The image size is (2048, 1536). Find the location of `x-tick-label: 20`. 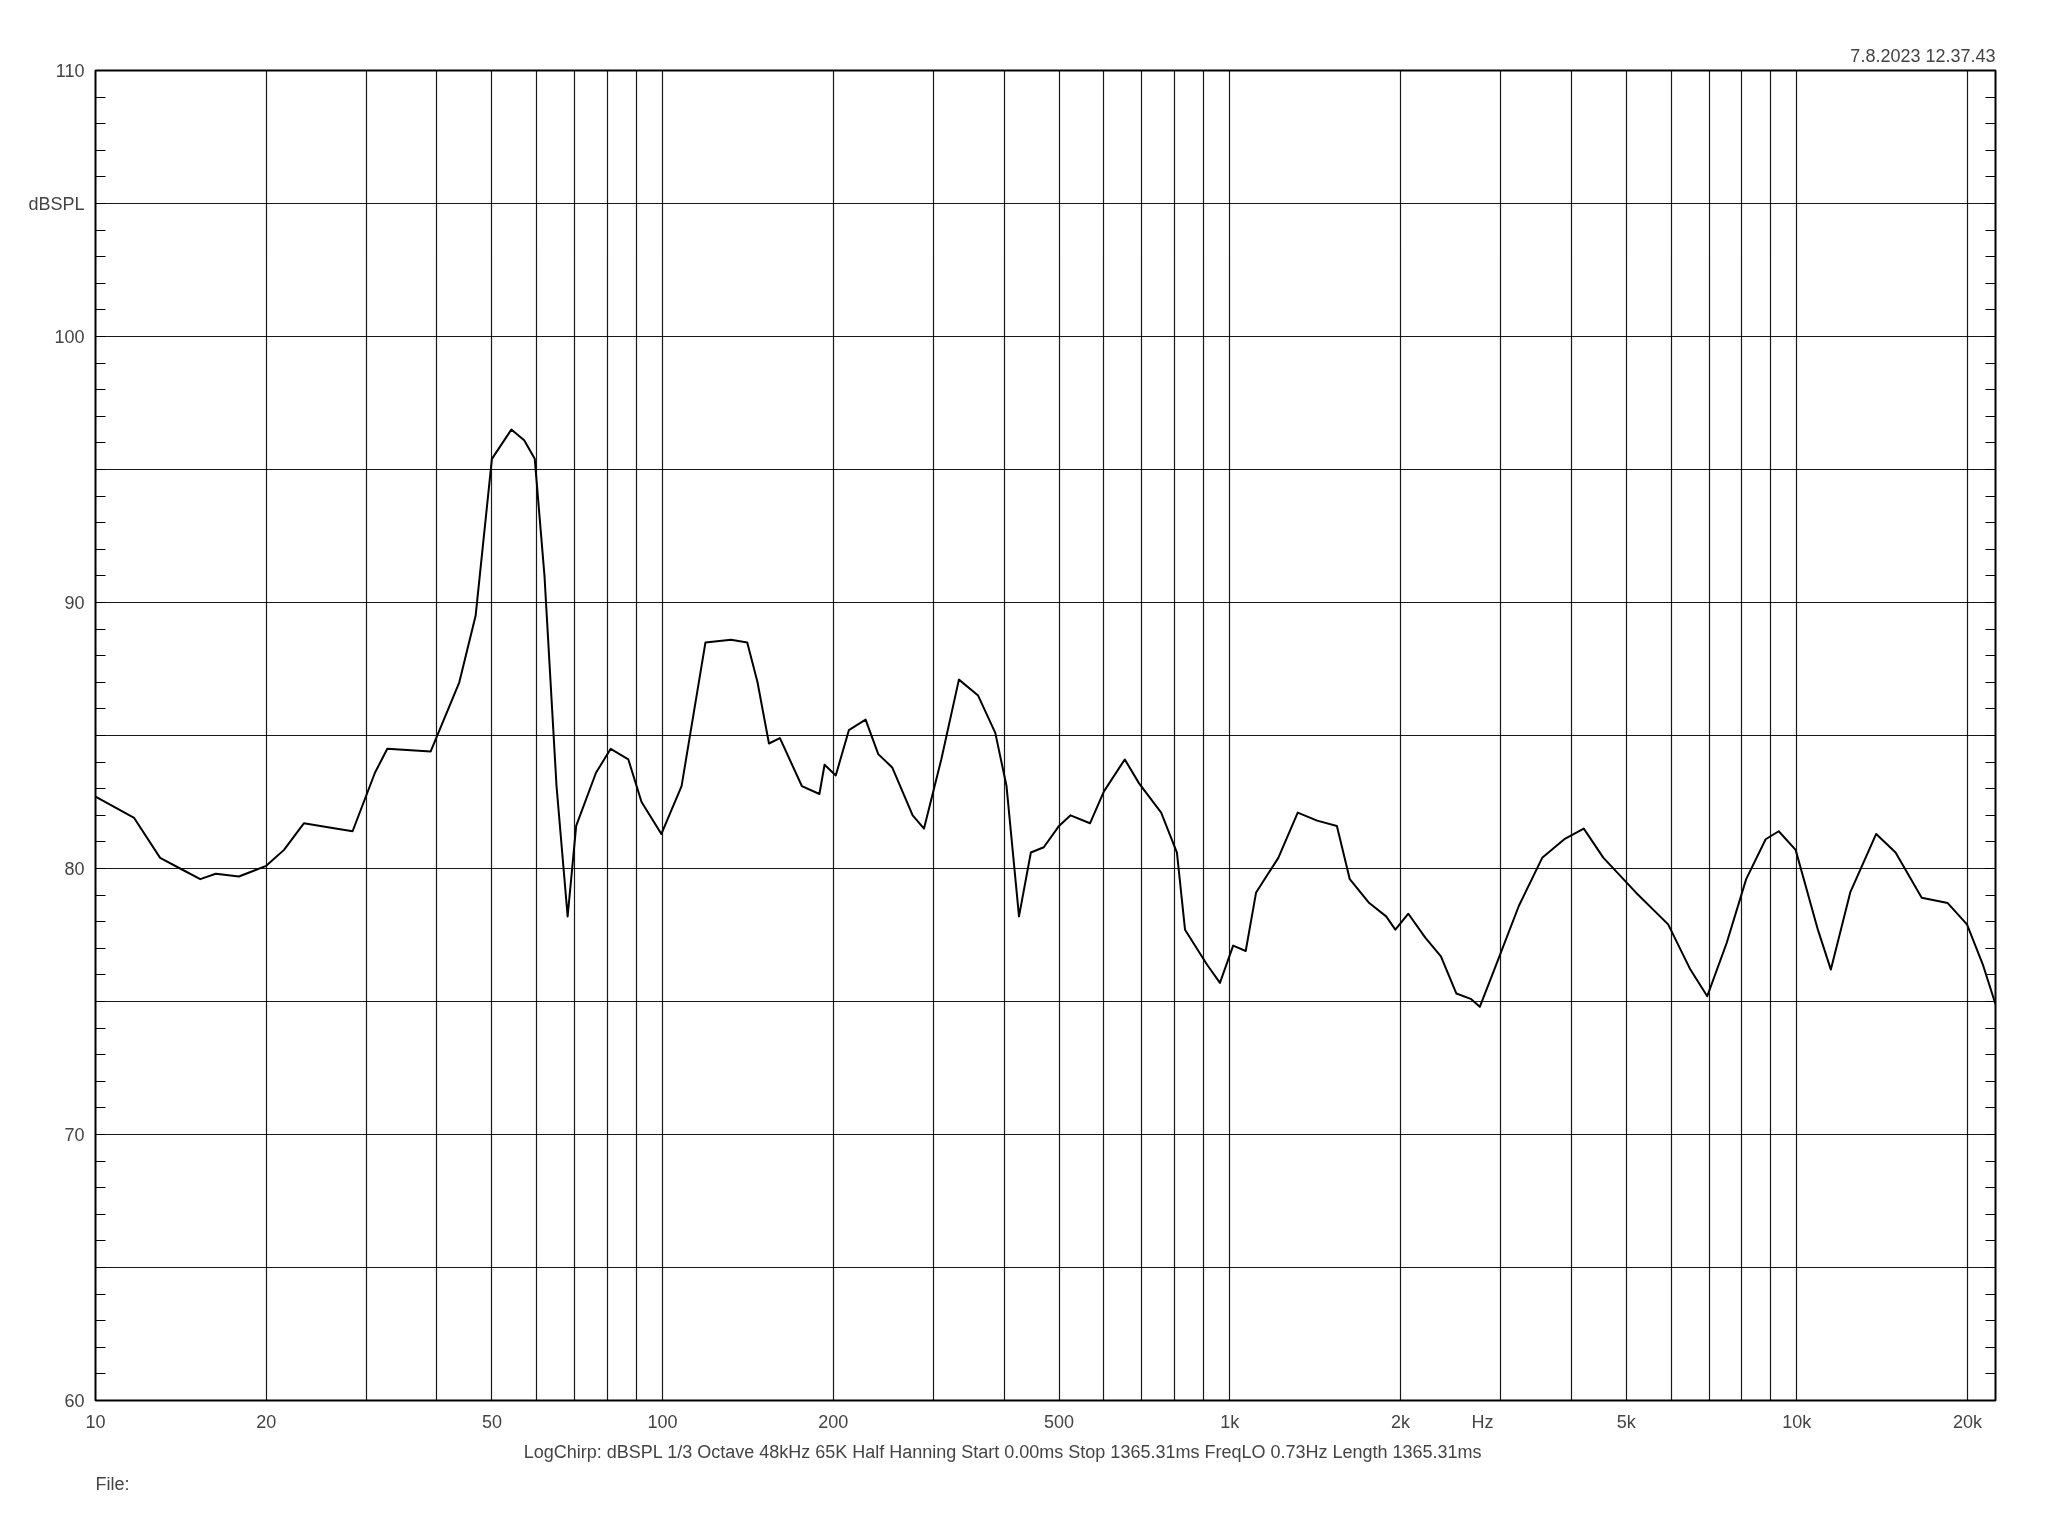

x-tick-label: 20 is located at coordinates (266, 1421).